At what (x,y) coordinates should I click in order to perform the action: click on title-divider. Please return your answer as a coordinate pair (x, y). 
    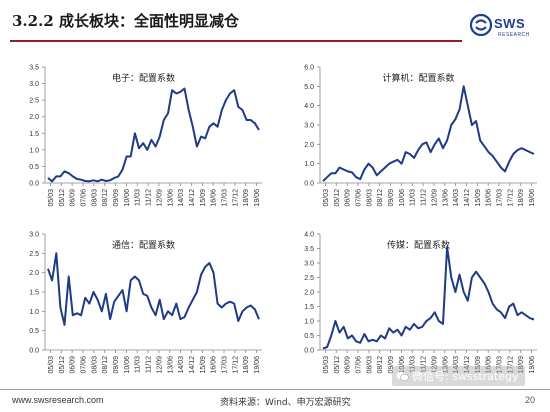
    Looking at the image, I should click on (236, 41).